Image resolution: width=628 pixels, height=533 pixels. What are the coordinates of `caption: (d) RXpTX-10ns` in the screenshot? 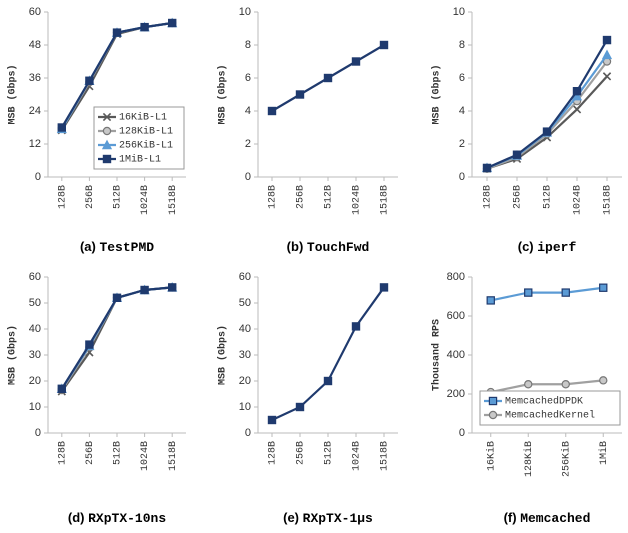 It's located at (117, 518).